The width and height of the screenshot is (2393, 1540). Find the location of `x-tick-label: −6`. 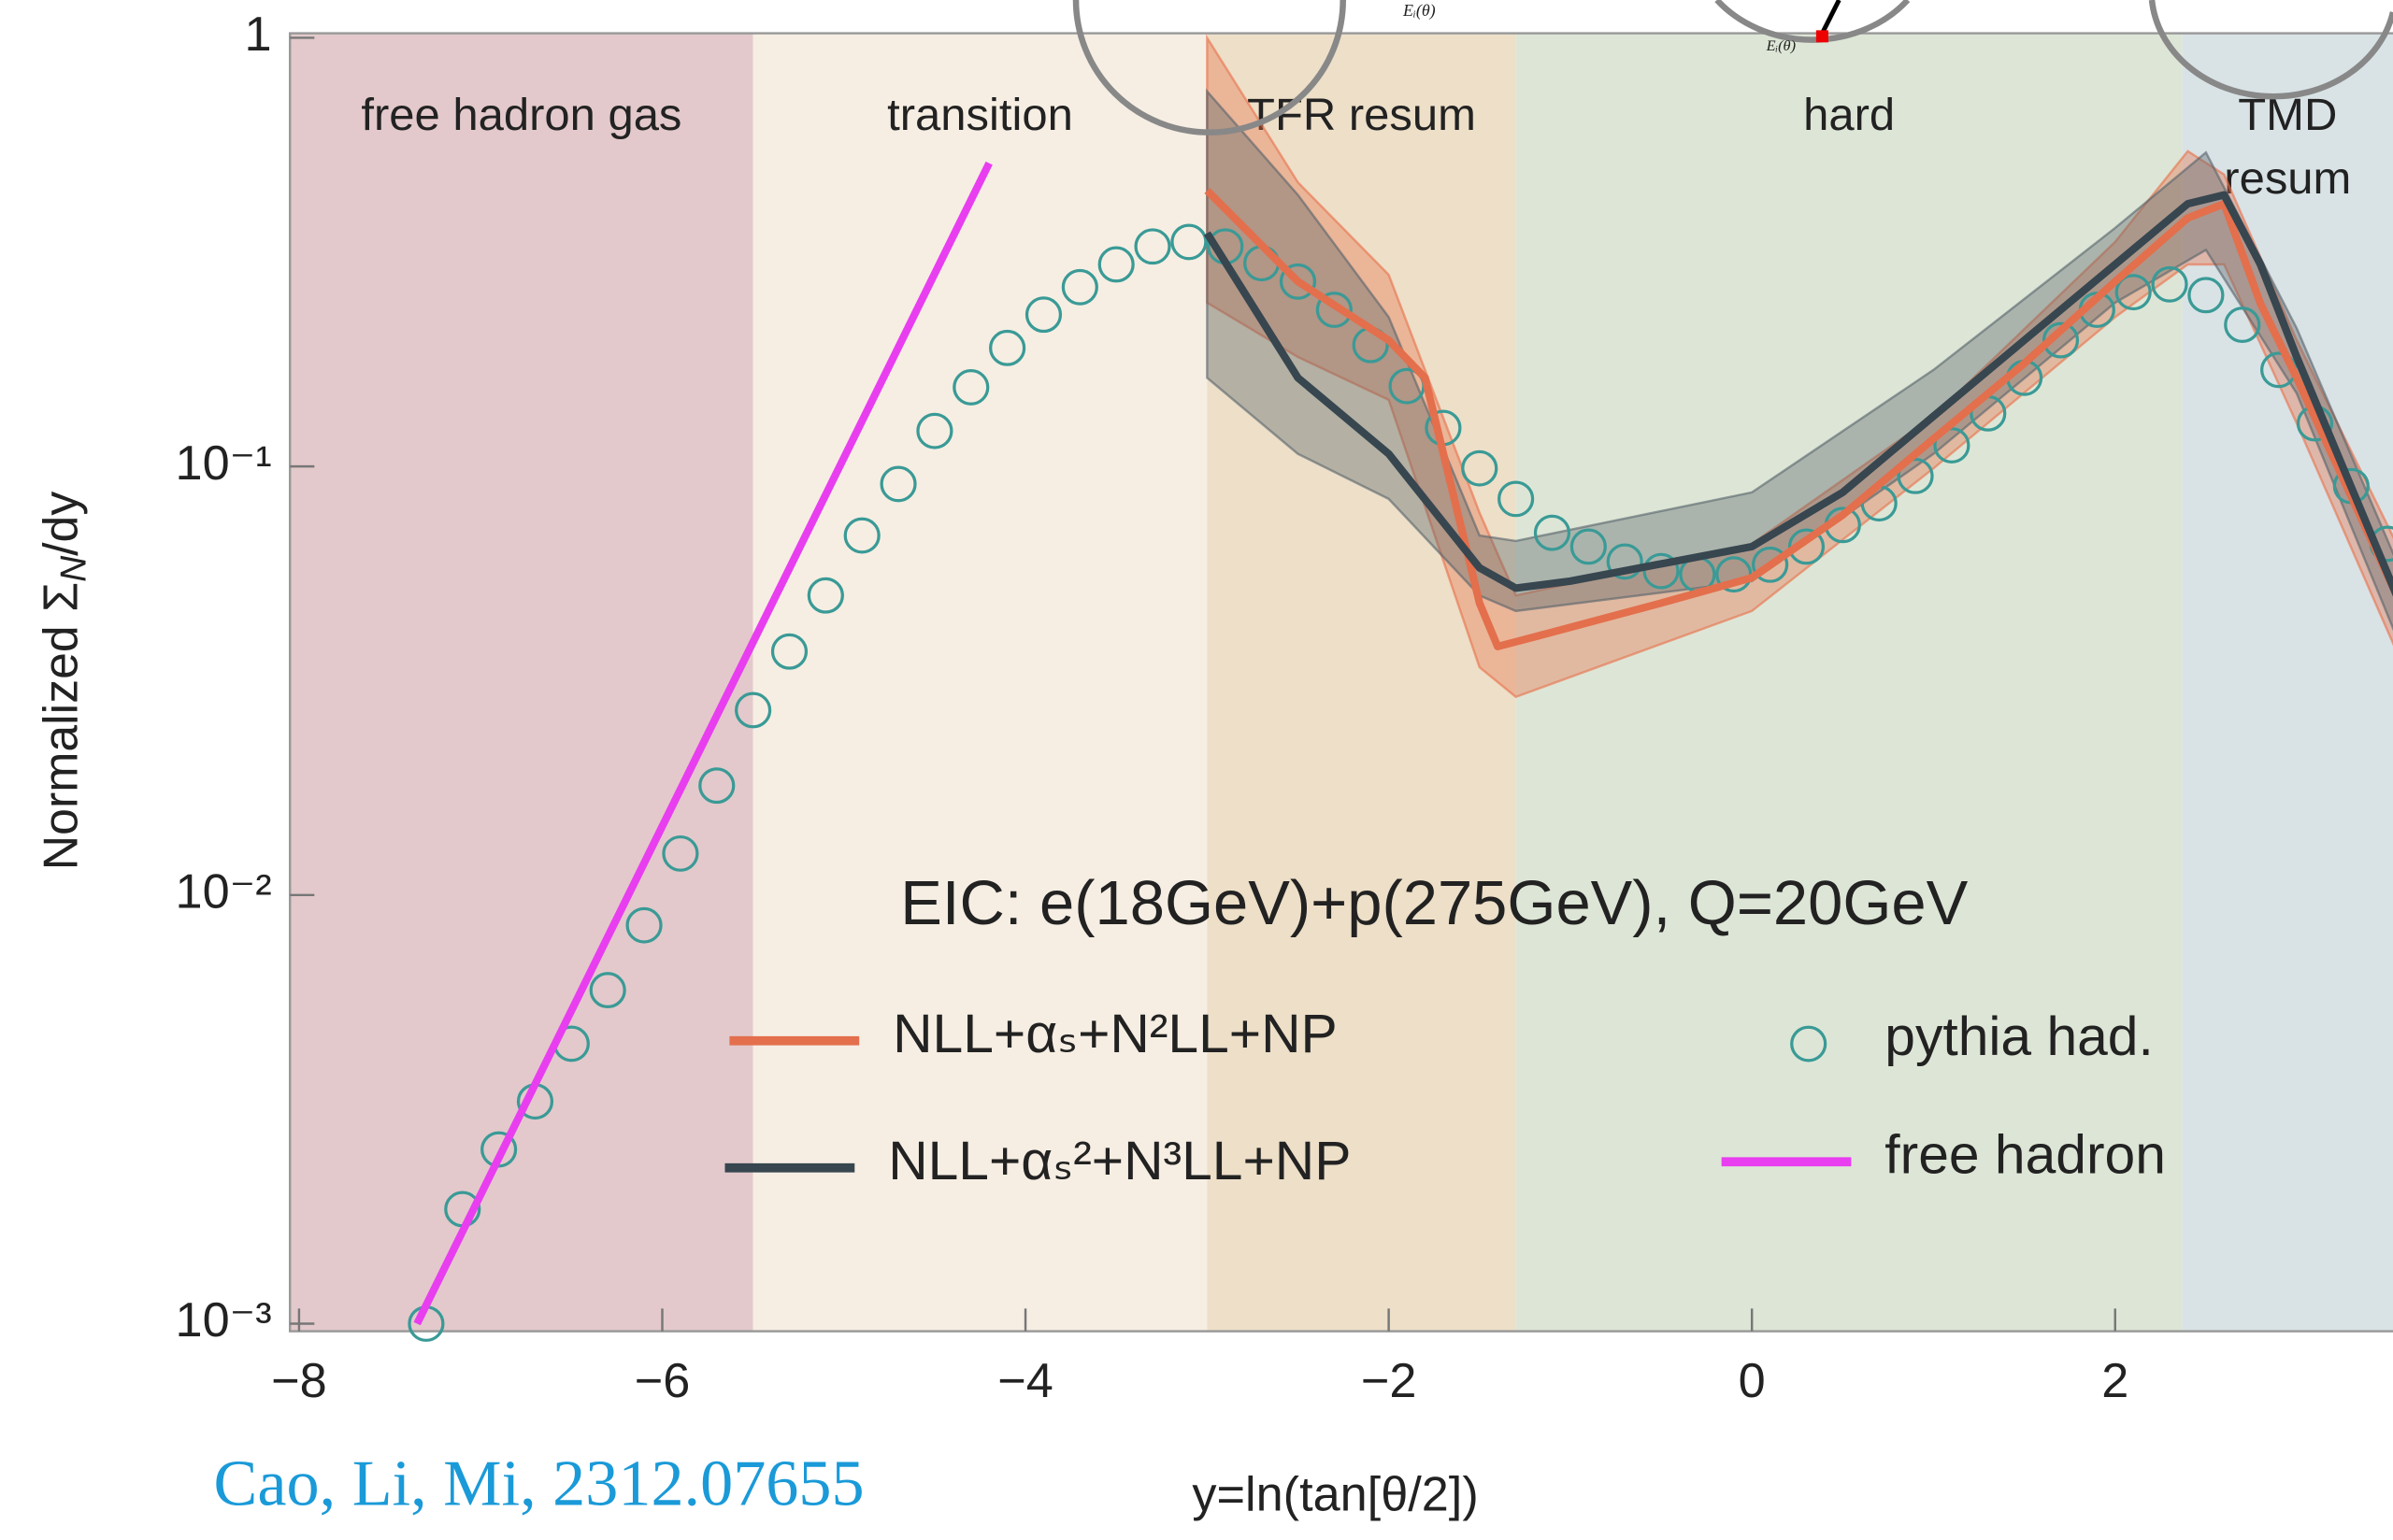

x-tick-label: −6 is located at coordinates (663, 1381).